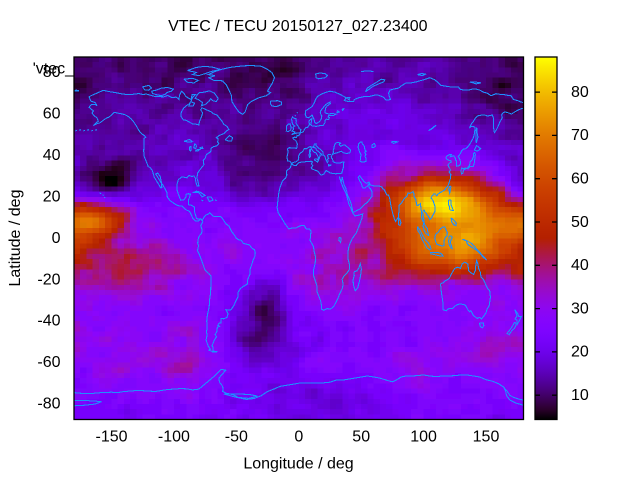  Describe the element at coordinates (174, 437) in the screenshot. I see `svg-text: -100` at that location.